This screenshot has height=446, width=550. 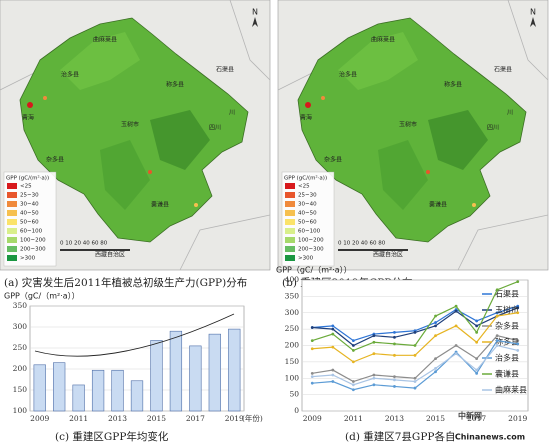 What do you see at coordinates (306, 118) in the screenshot?
I see `map-label: 青海` at bounding box center [306, 118].